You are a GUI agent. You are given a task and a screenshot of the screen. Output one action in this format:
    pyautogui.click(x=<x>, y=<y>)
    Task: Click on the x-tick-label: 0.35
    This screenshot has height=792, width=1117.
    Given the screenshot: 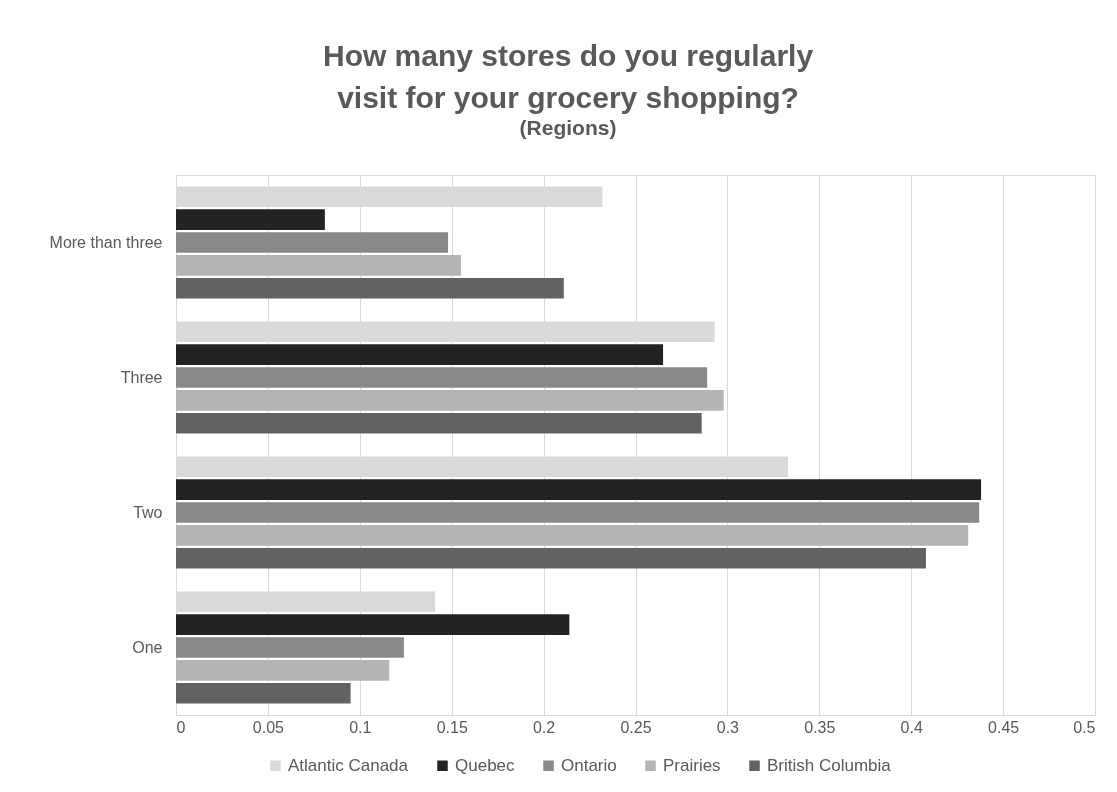 What is the action you would take?
    pyautogui.click(x=820, y=727)
    